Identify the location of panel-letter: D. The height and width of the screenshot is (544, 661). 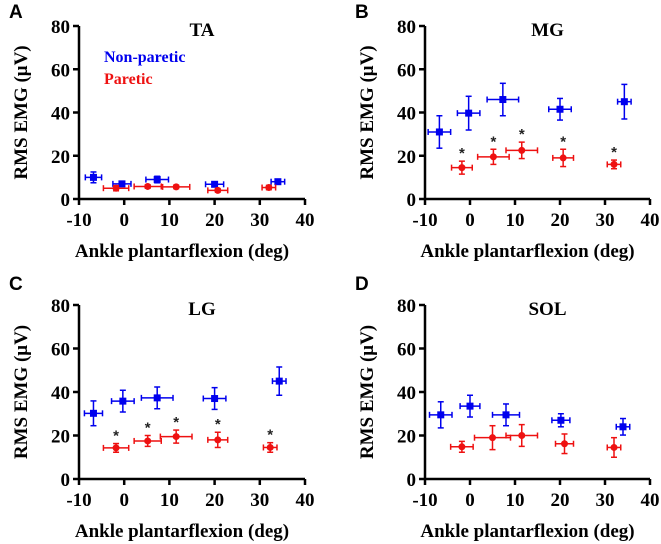
(362, 284).